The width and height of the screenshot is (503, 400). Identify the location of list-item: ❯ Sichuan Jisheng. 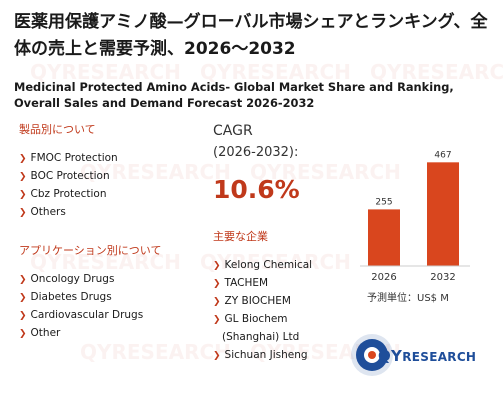
(262, 355).